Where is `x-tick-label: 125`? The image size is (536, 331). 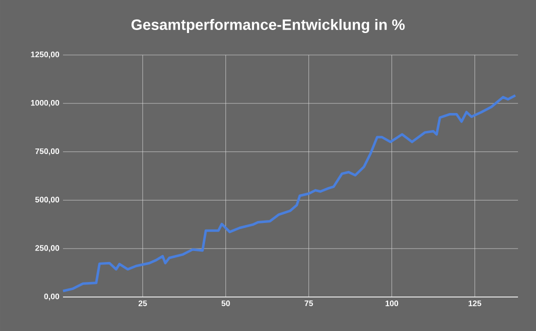
x-tick-label: 125 is located at coordinates (475, 303).